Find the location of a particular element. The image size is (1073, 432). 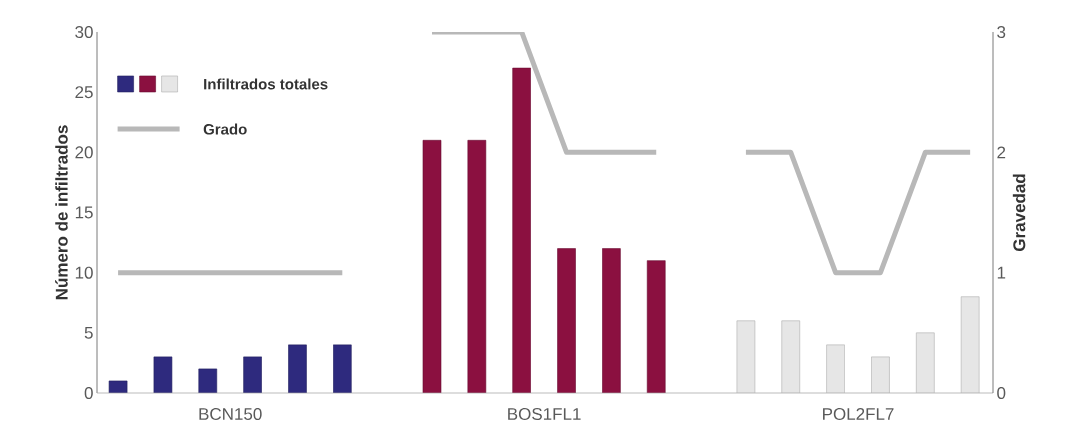

y2-tick-label: 2 is located at coordinates (1001, 152).